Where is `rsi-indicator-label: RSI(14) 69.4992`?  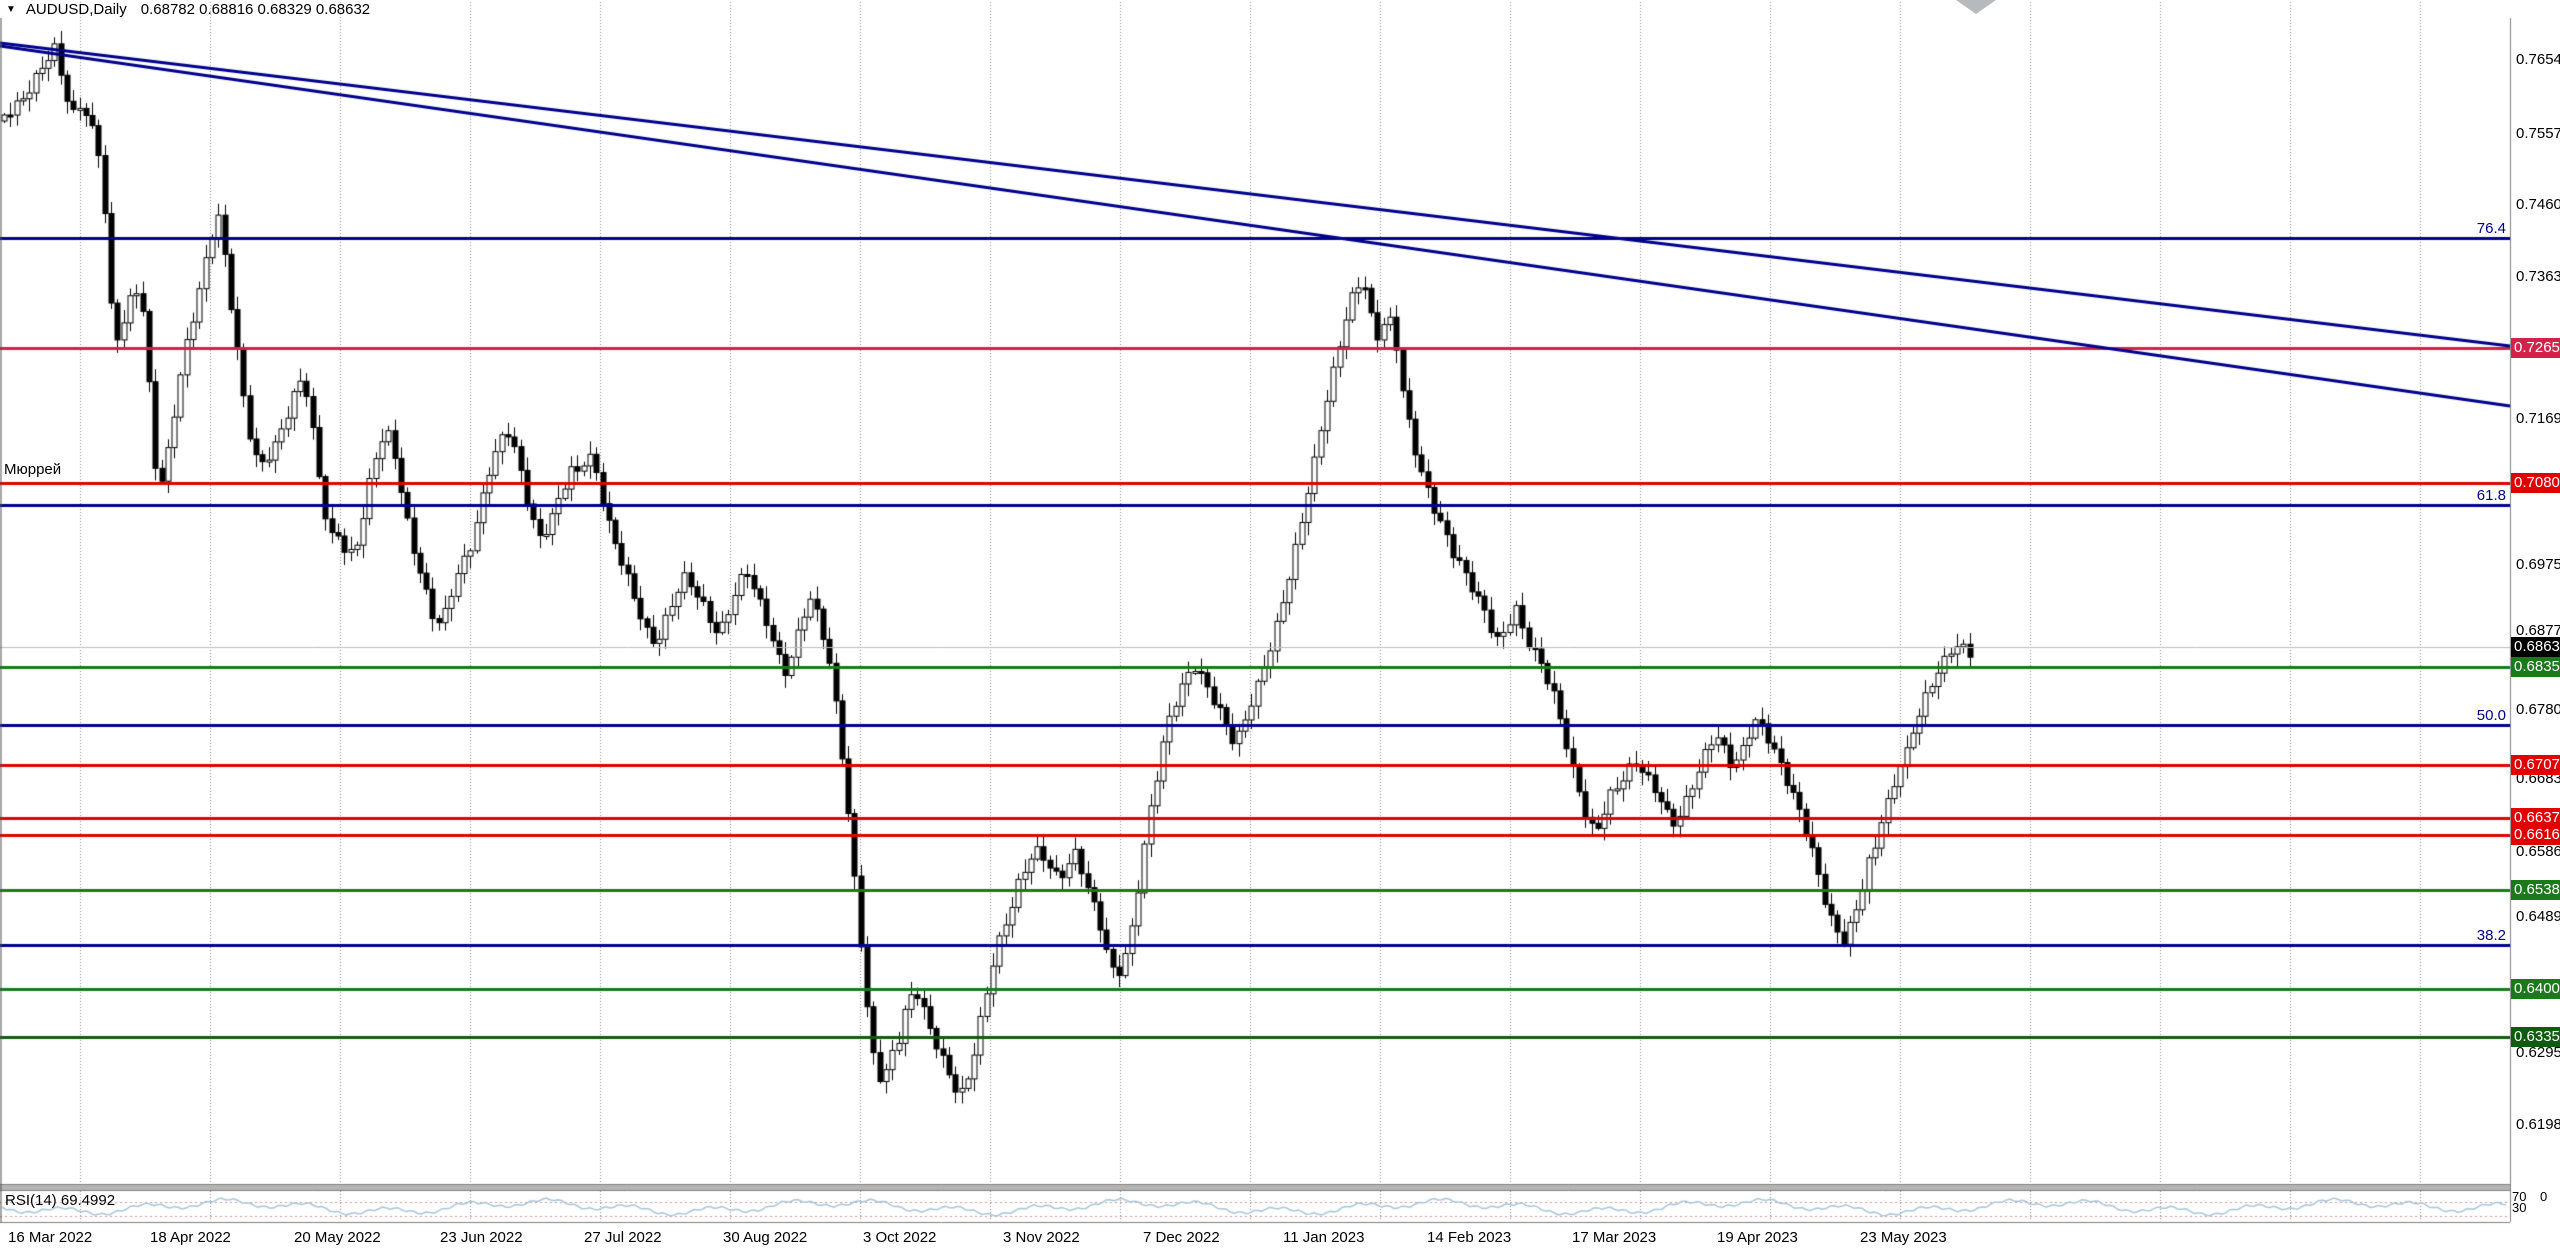 rsi-indicator-label: RSI(14) 69.4992 is located at coordinates (60, 1200).